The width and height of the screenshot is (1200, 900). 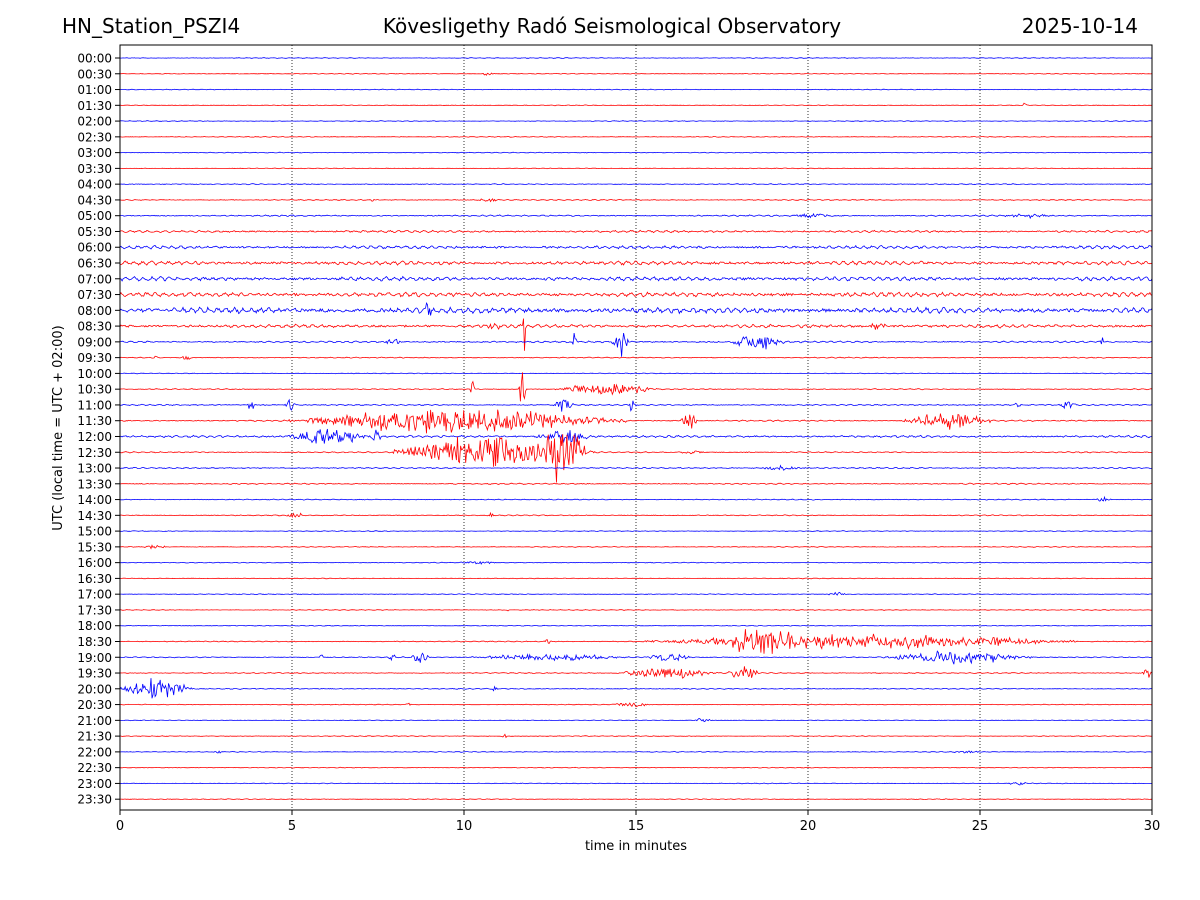 I want to click on y-tick-label: 08:30, so click(x=94, y=327).